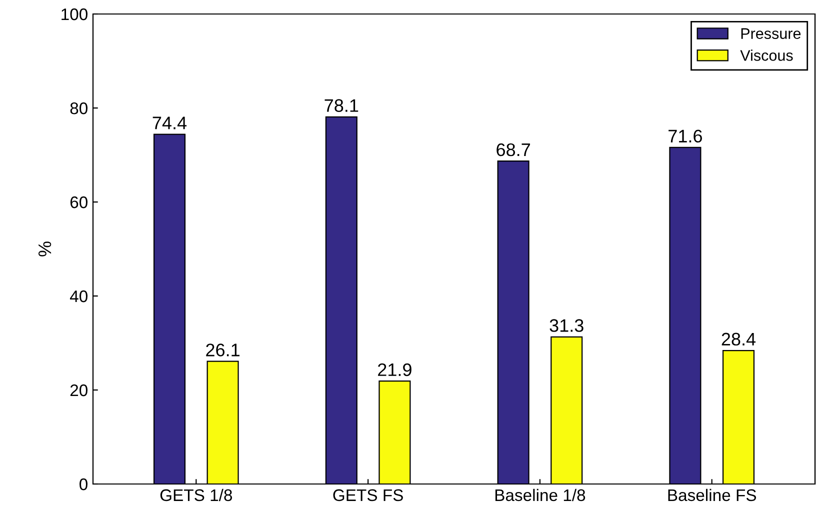 The height and width of the screenshot is (524, 816). I want to click on data-label: 71.6, so click(685, 136).